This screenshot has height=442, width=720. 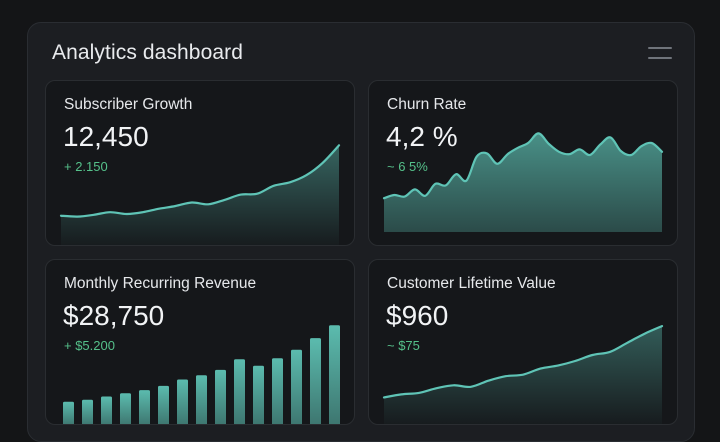 What do you see at coordinates (660, 48) in the screenshot?
I see `menu-icon-bar-top` at bounding box center [660, 48].